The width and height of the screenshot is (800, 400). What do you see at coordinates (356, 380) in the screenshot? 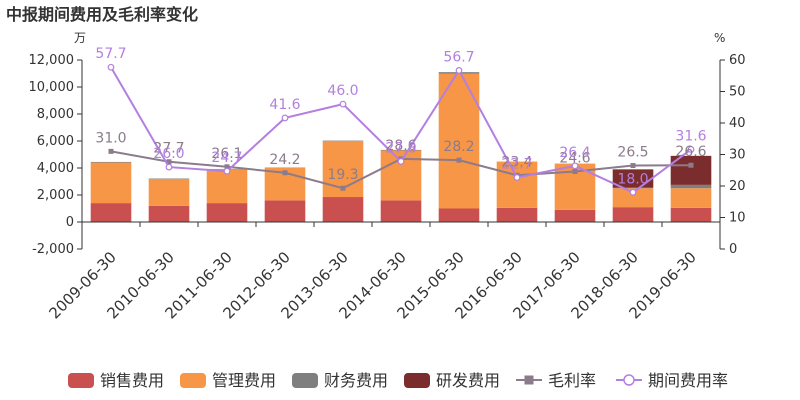
I see `legend-label: 财务费用` at bounding box center [356, 380].